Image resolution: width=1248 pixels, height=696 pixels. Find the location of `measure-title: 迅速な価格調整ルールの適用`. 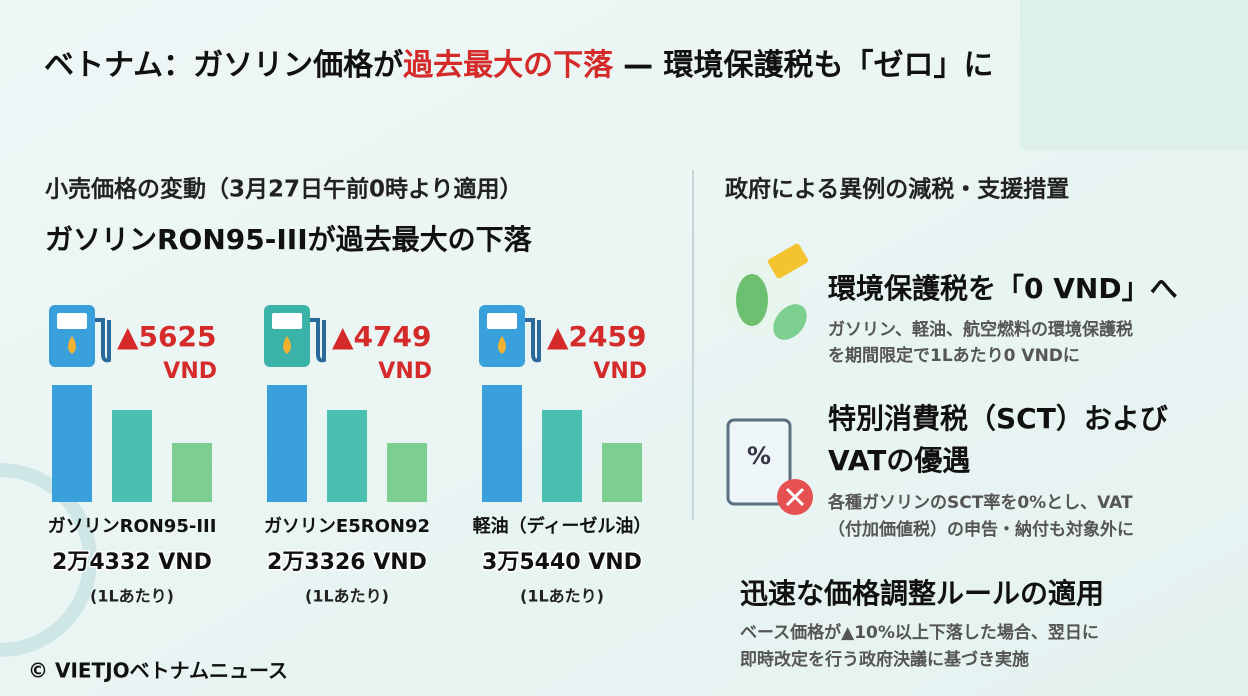

measure-title: 迅速な価格調整ルールの適用 is located at coordinates (922, 593).